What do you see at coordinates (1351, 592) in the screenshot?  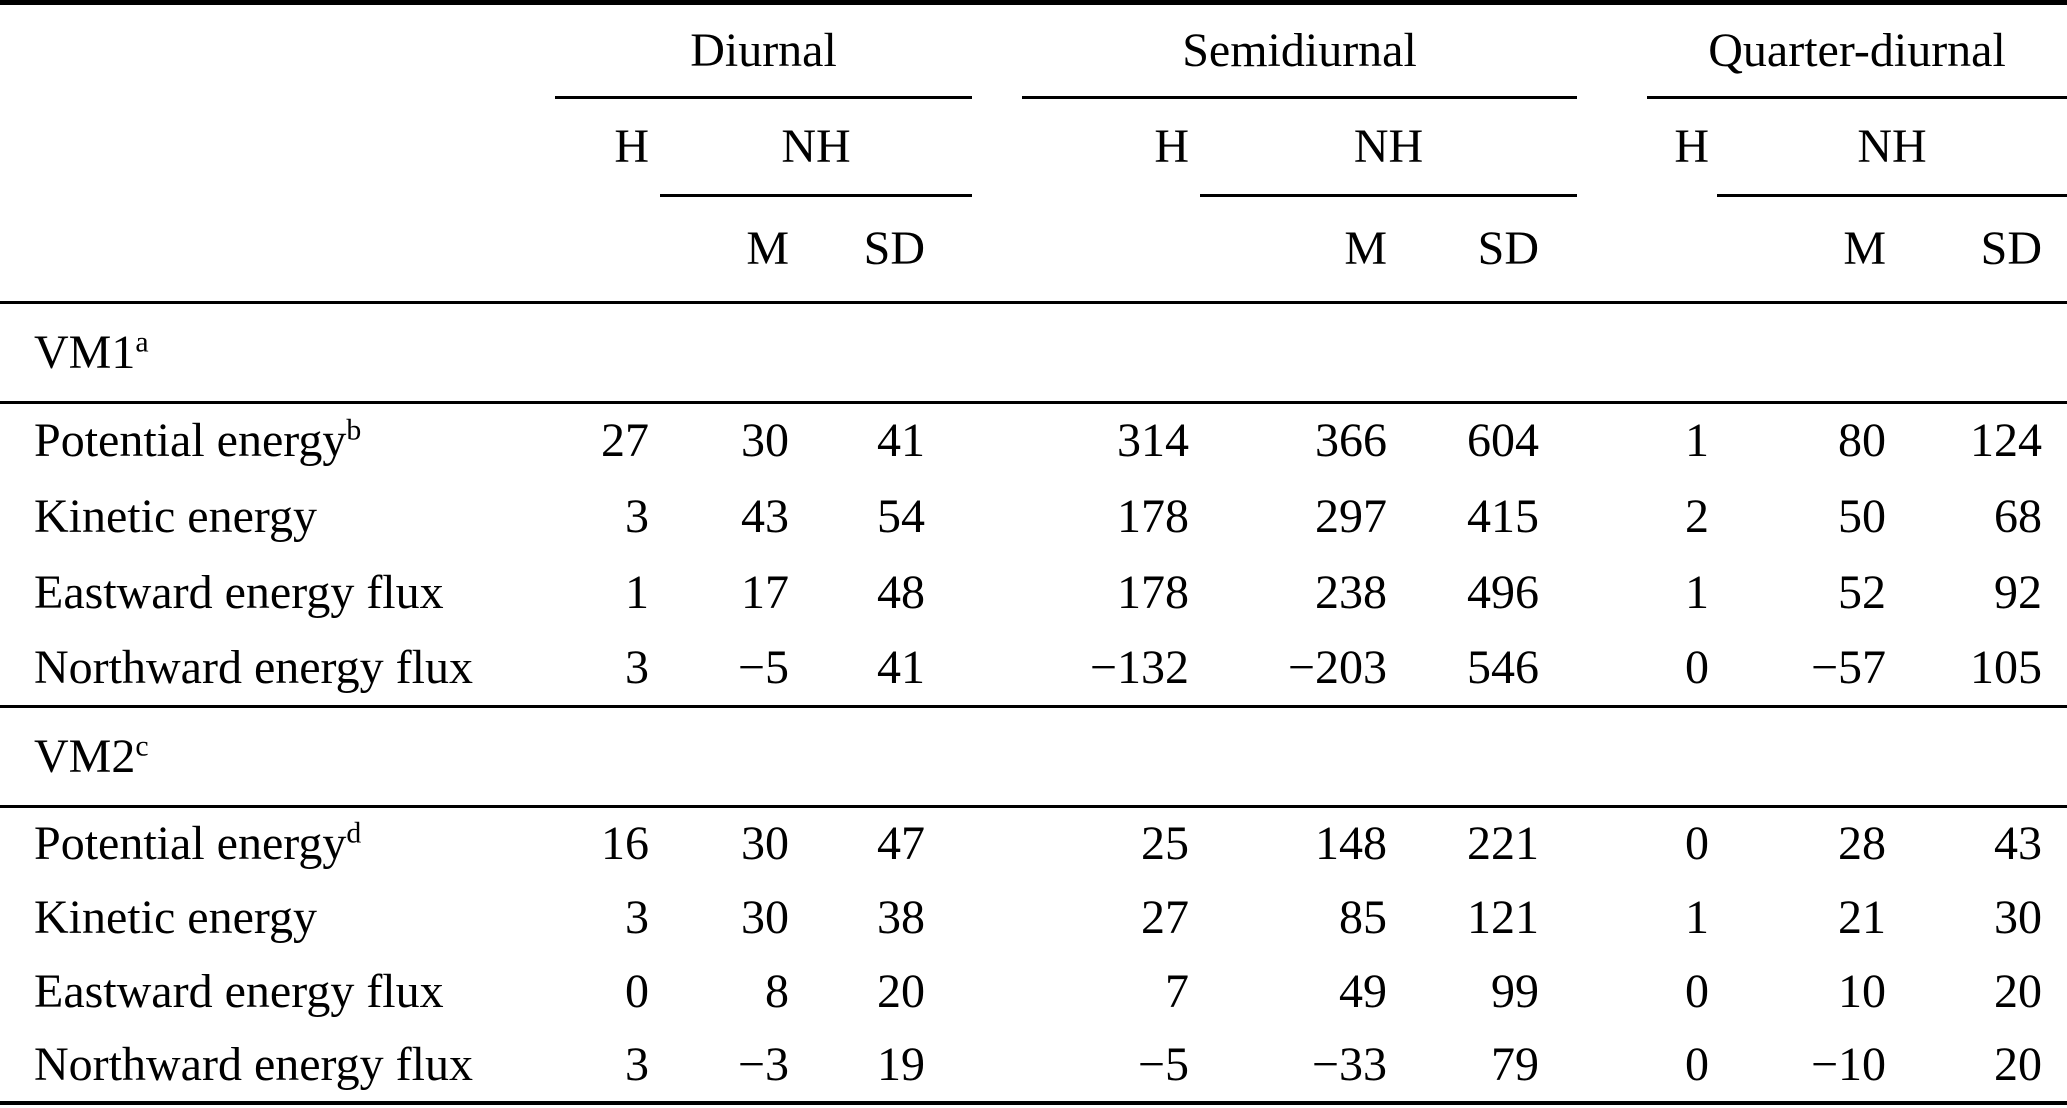 I see `cell-semidiurnal-m: 238` at bounding box center [1351, 592].